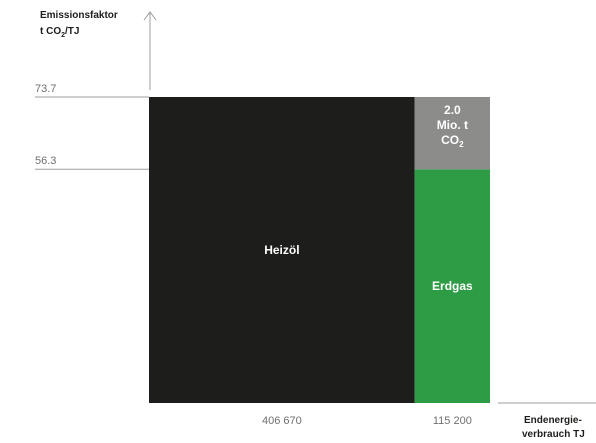 The width and height of the screenshot is (596, 443). I want to click on x-axis-title-line2: verbrauch TJ, so click(553, 434).